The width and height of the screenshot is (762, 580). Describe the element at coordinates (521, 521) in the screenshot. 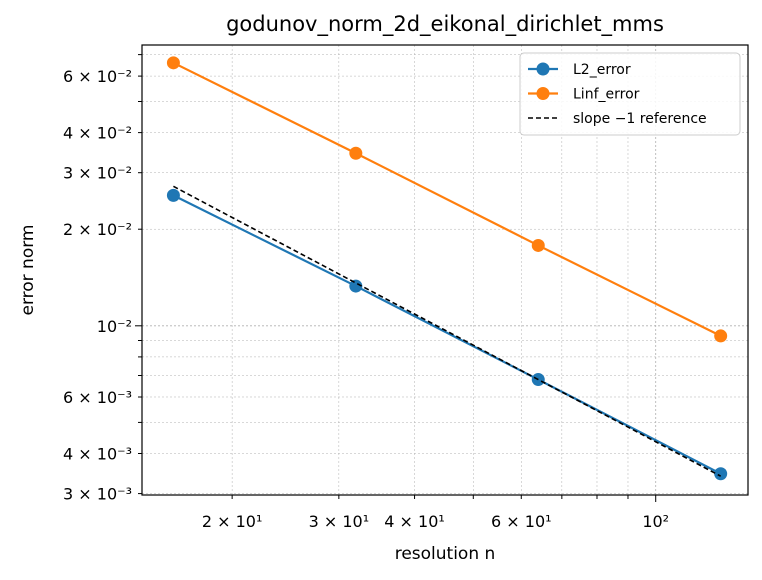

I see `x-tick-label: 6 × 10¹` at that location.